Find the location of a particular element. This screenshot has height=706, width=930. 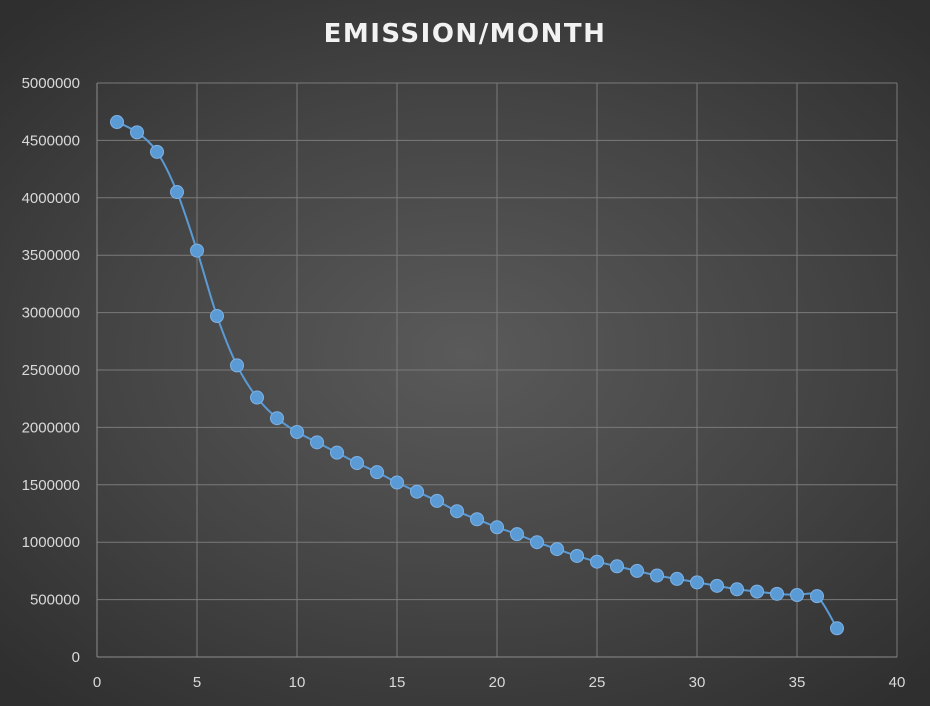

y-tick-label: 2000000 is located at coordinates (51, 427).